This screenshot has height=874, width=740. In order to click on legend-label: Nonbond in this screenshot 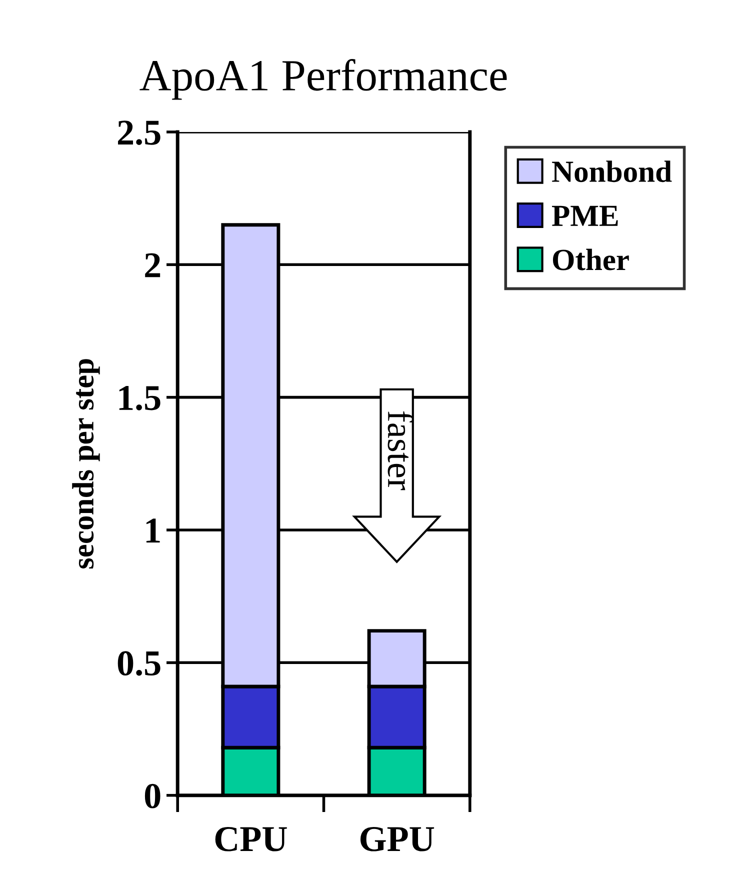, I will do `click(612, 171)`.